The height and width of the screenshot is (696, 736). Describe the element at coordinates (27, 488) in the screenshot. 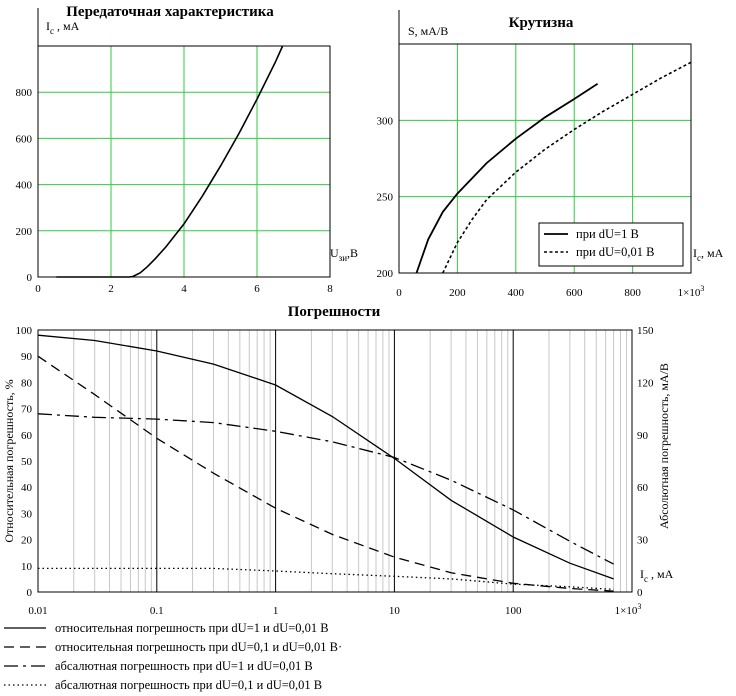

I see `y-tick-label-left: 40` at that location.